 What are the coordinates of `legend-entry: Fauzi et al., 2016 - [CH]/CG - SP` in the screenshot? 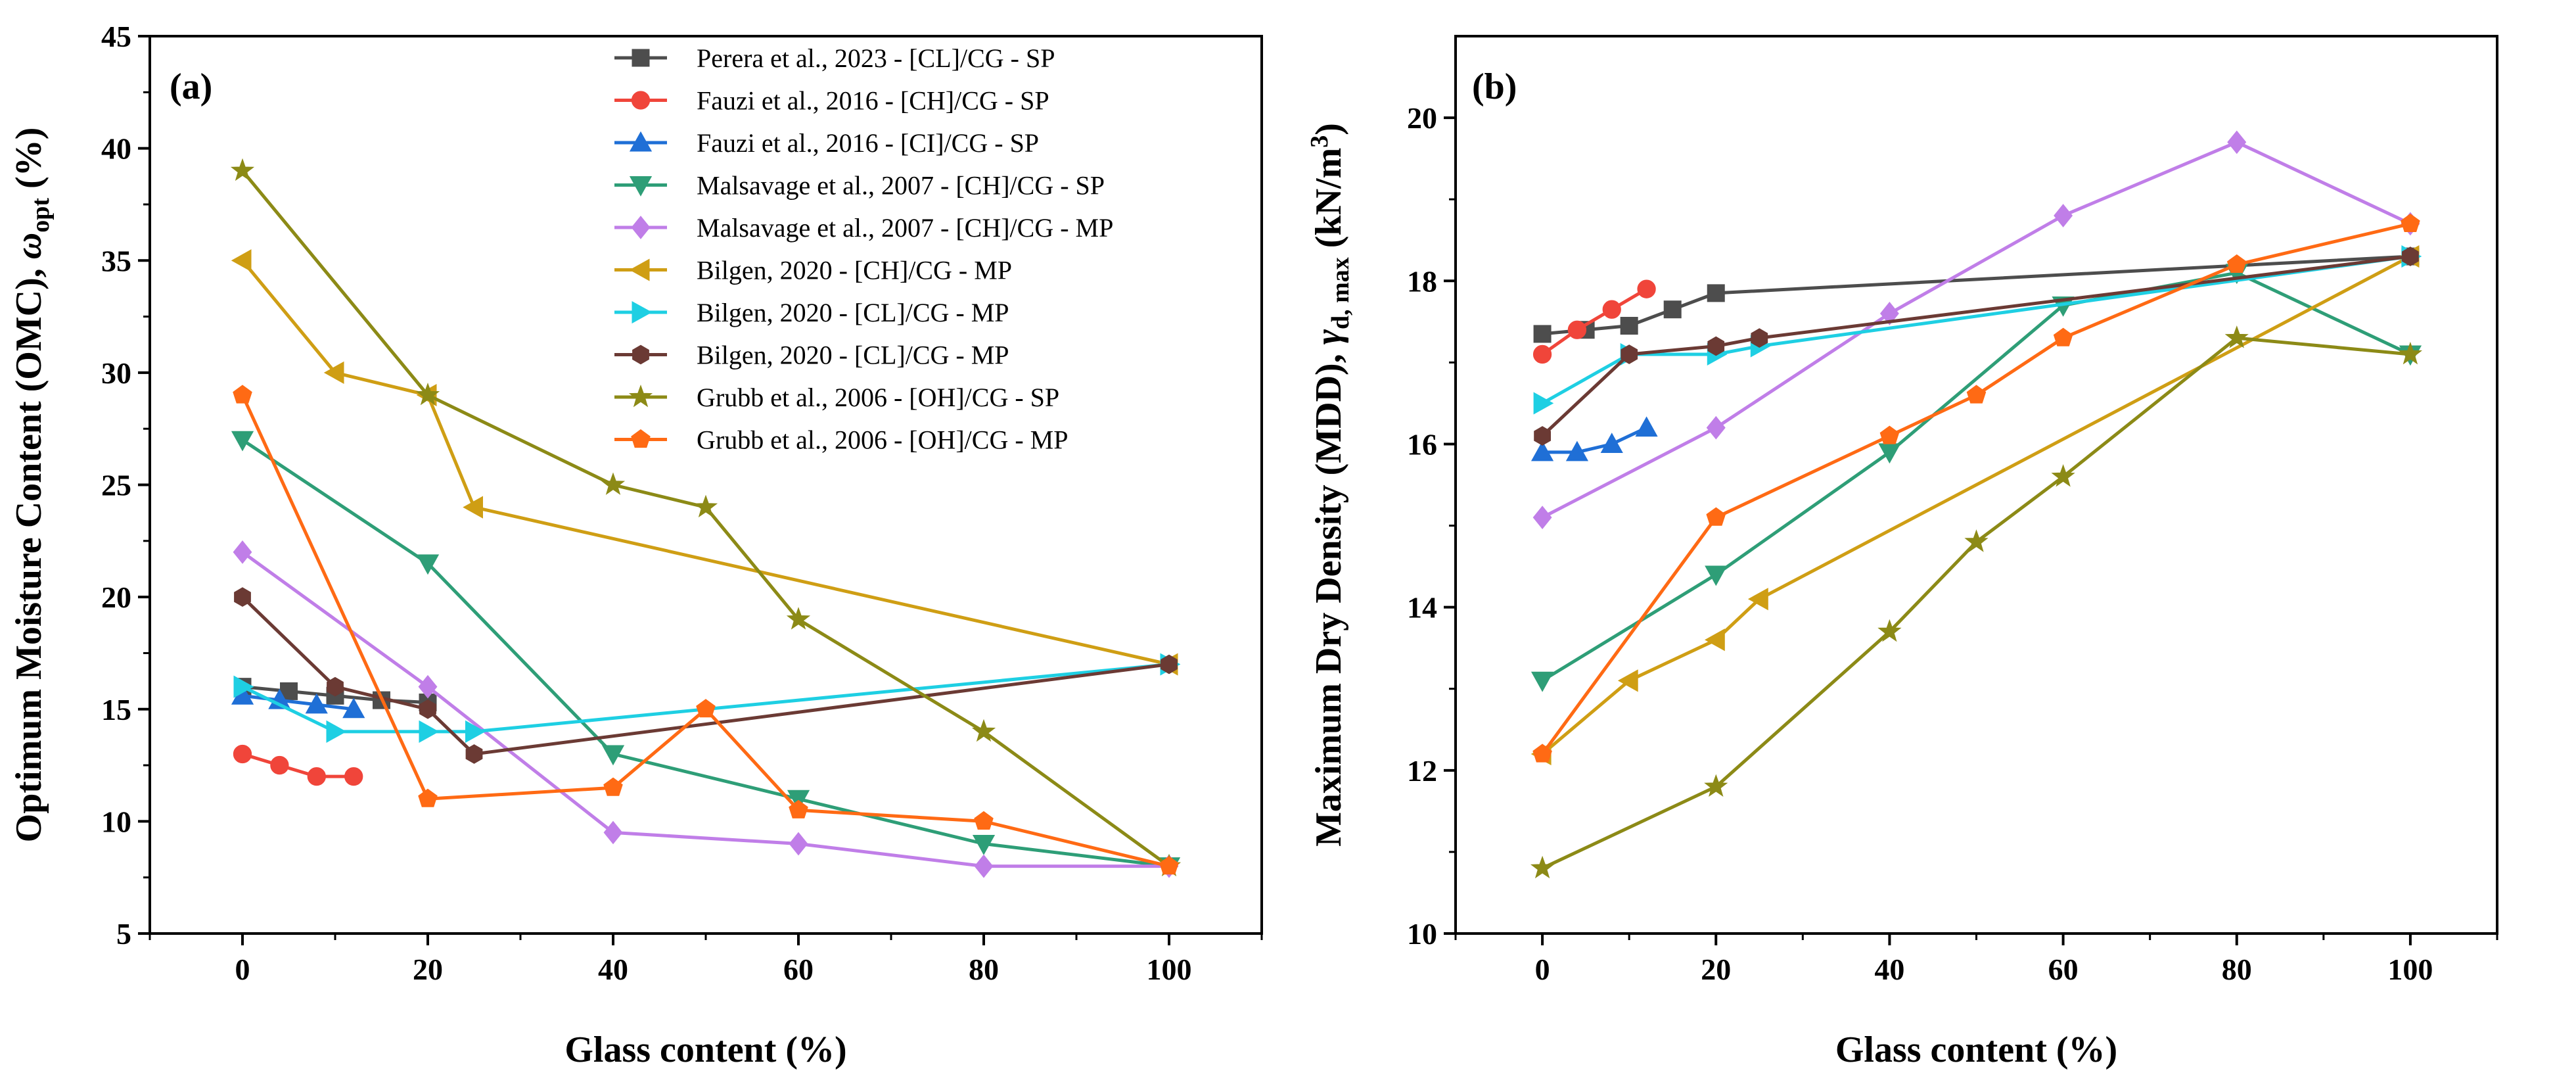 It's located at (873, 101).